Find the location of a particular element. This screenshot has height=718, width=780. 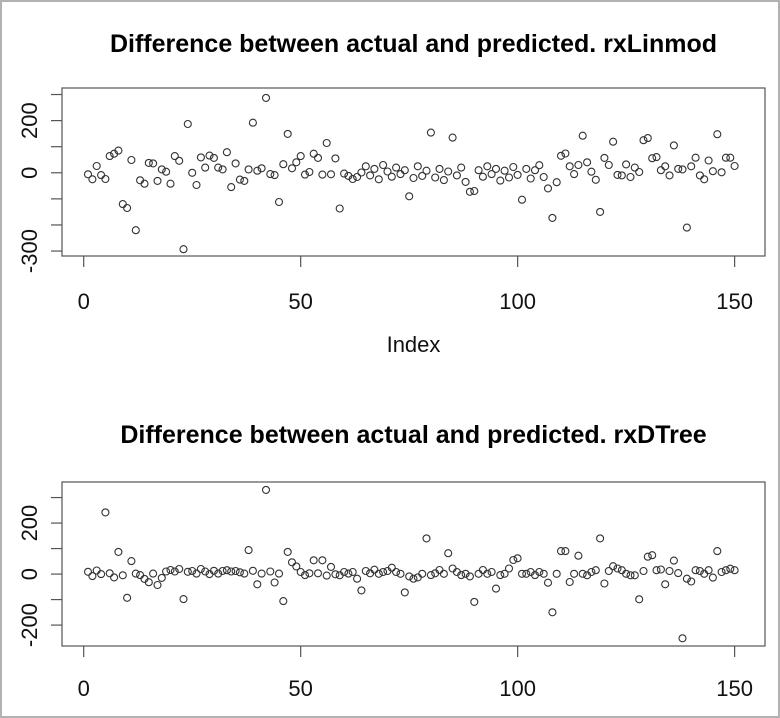

y-tick-label: 200 is located at coordinates (29, 523).